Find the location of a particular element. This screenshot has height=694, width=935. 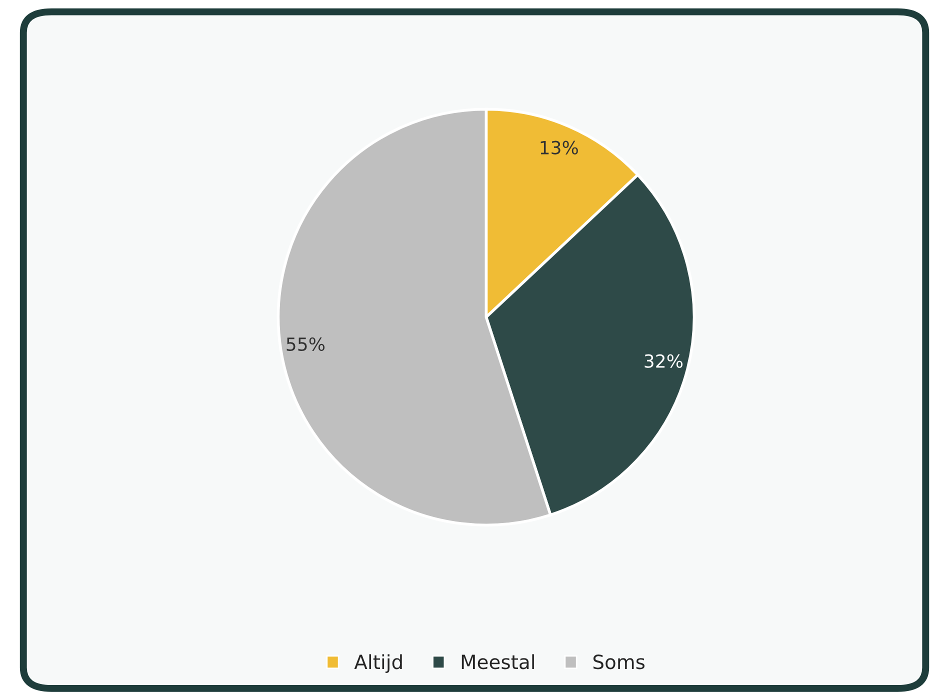

data-label: 13% is located at coordinates (559, 147).